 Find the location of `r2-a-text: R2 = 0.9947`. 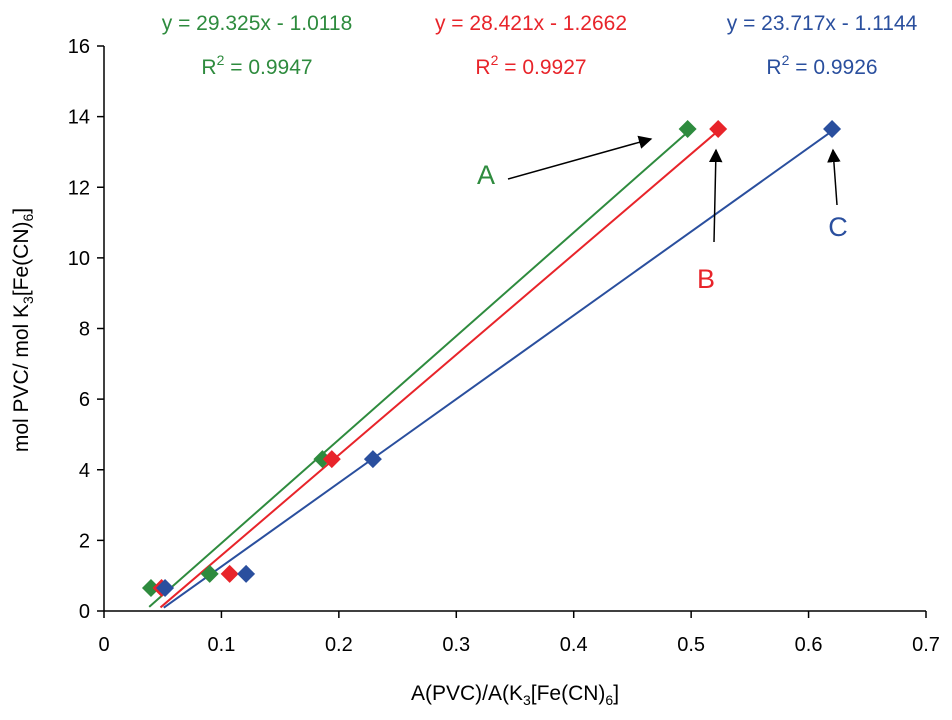

r2-a-text: R2 = 0.9947 is located at coordinates (256, 65).